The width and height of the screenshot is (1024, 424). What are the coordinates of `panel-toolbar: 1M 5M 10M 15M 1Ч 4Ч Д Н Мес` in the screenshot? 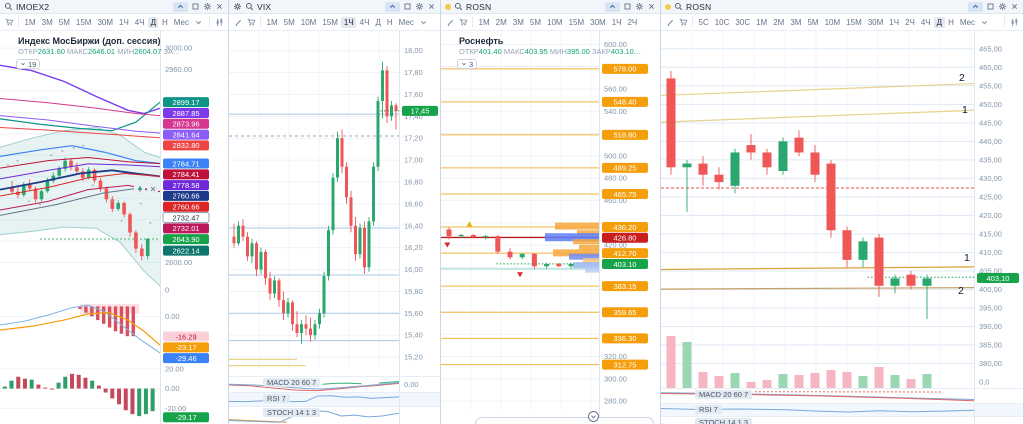 It's located at (334, 22).